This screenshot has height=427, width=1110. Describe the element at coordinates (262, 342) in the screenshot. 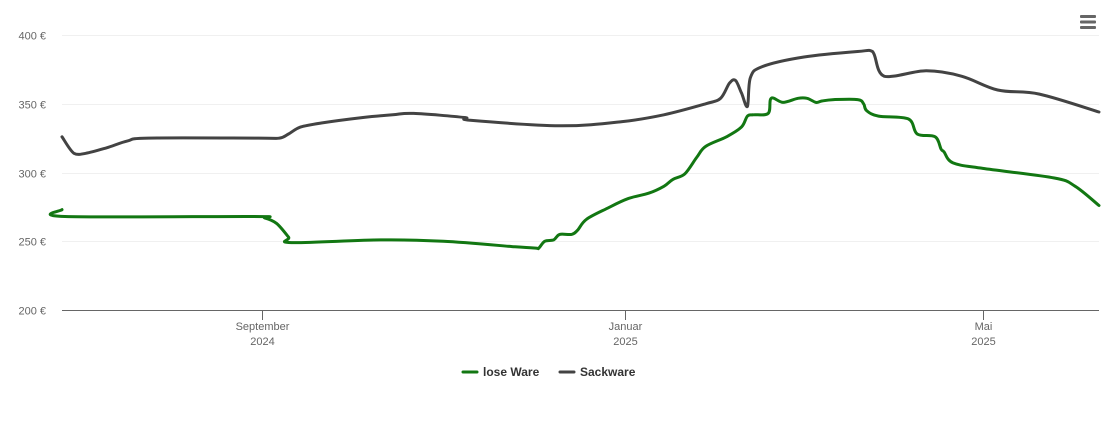

I see `x-tick-sublabel: 2024` at that location.